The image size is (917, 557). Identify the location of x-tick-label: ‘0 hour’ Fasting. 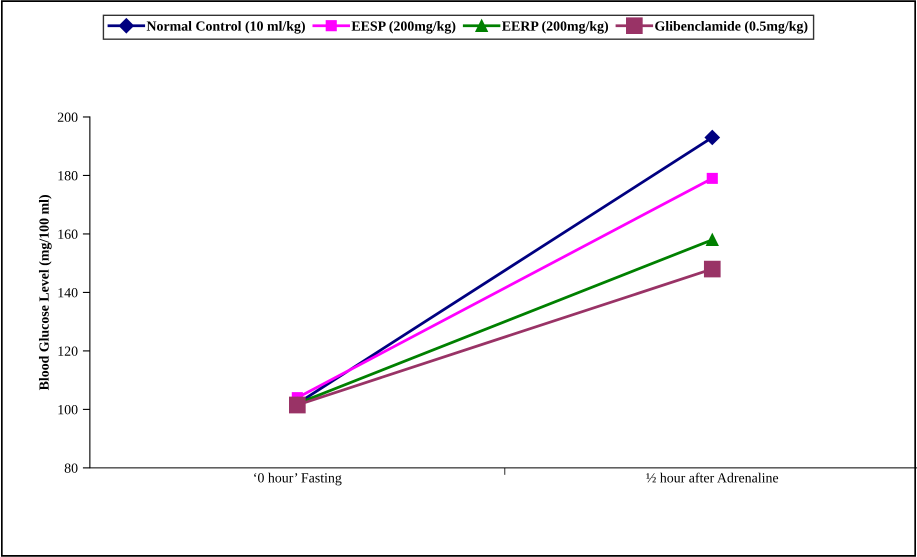
(298, 479).